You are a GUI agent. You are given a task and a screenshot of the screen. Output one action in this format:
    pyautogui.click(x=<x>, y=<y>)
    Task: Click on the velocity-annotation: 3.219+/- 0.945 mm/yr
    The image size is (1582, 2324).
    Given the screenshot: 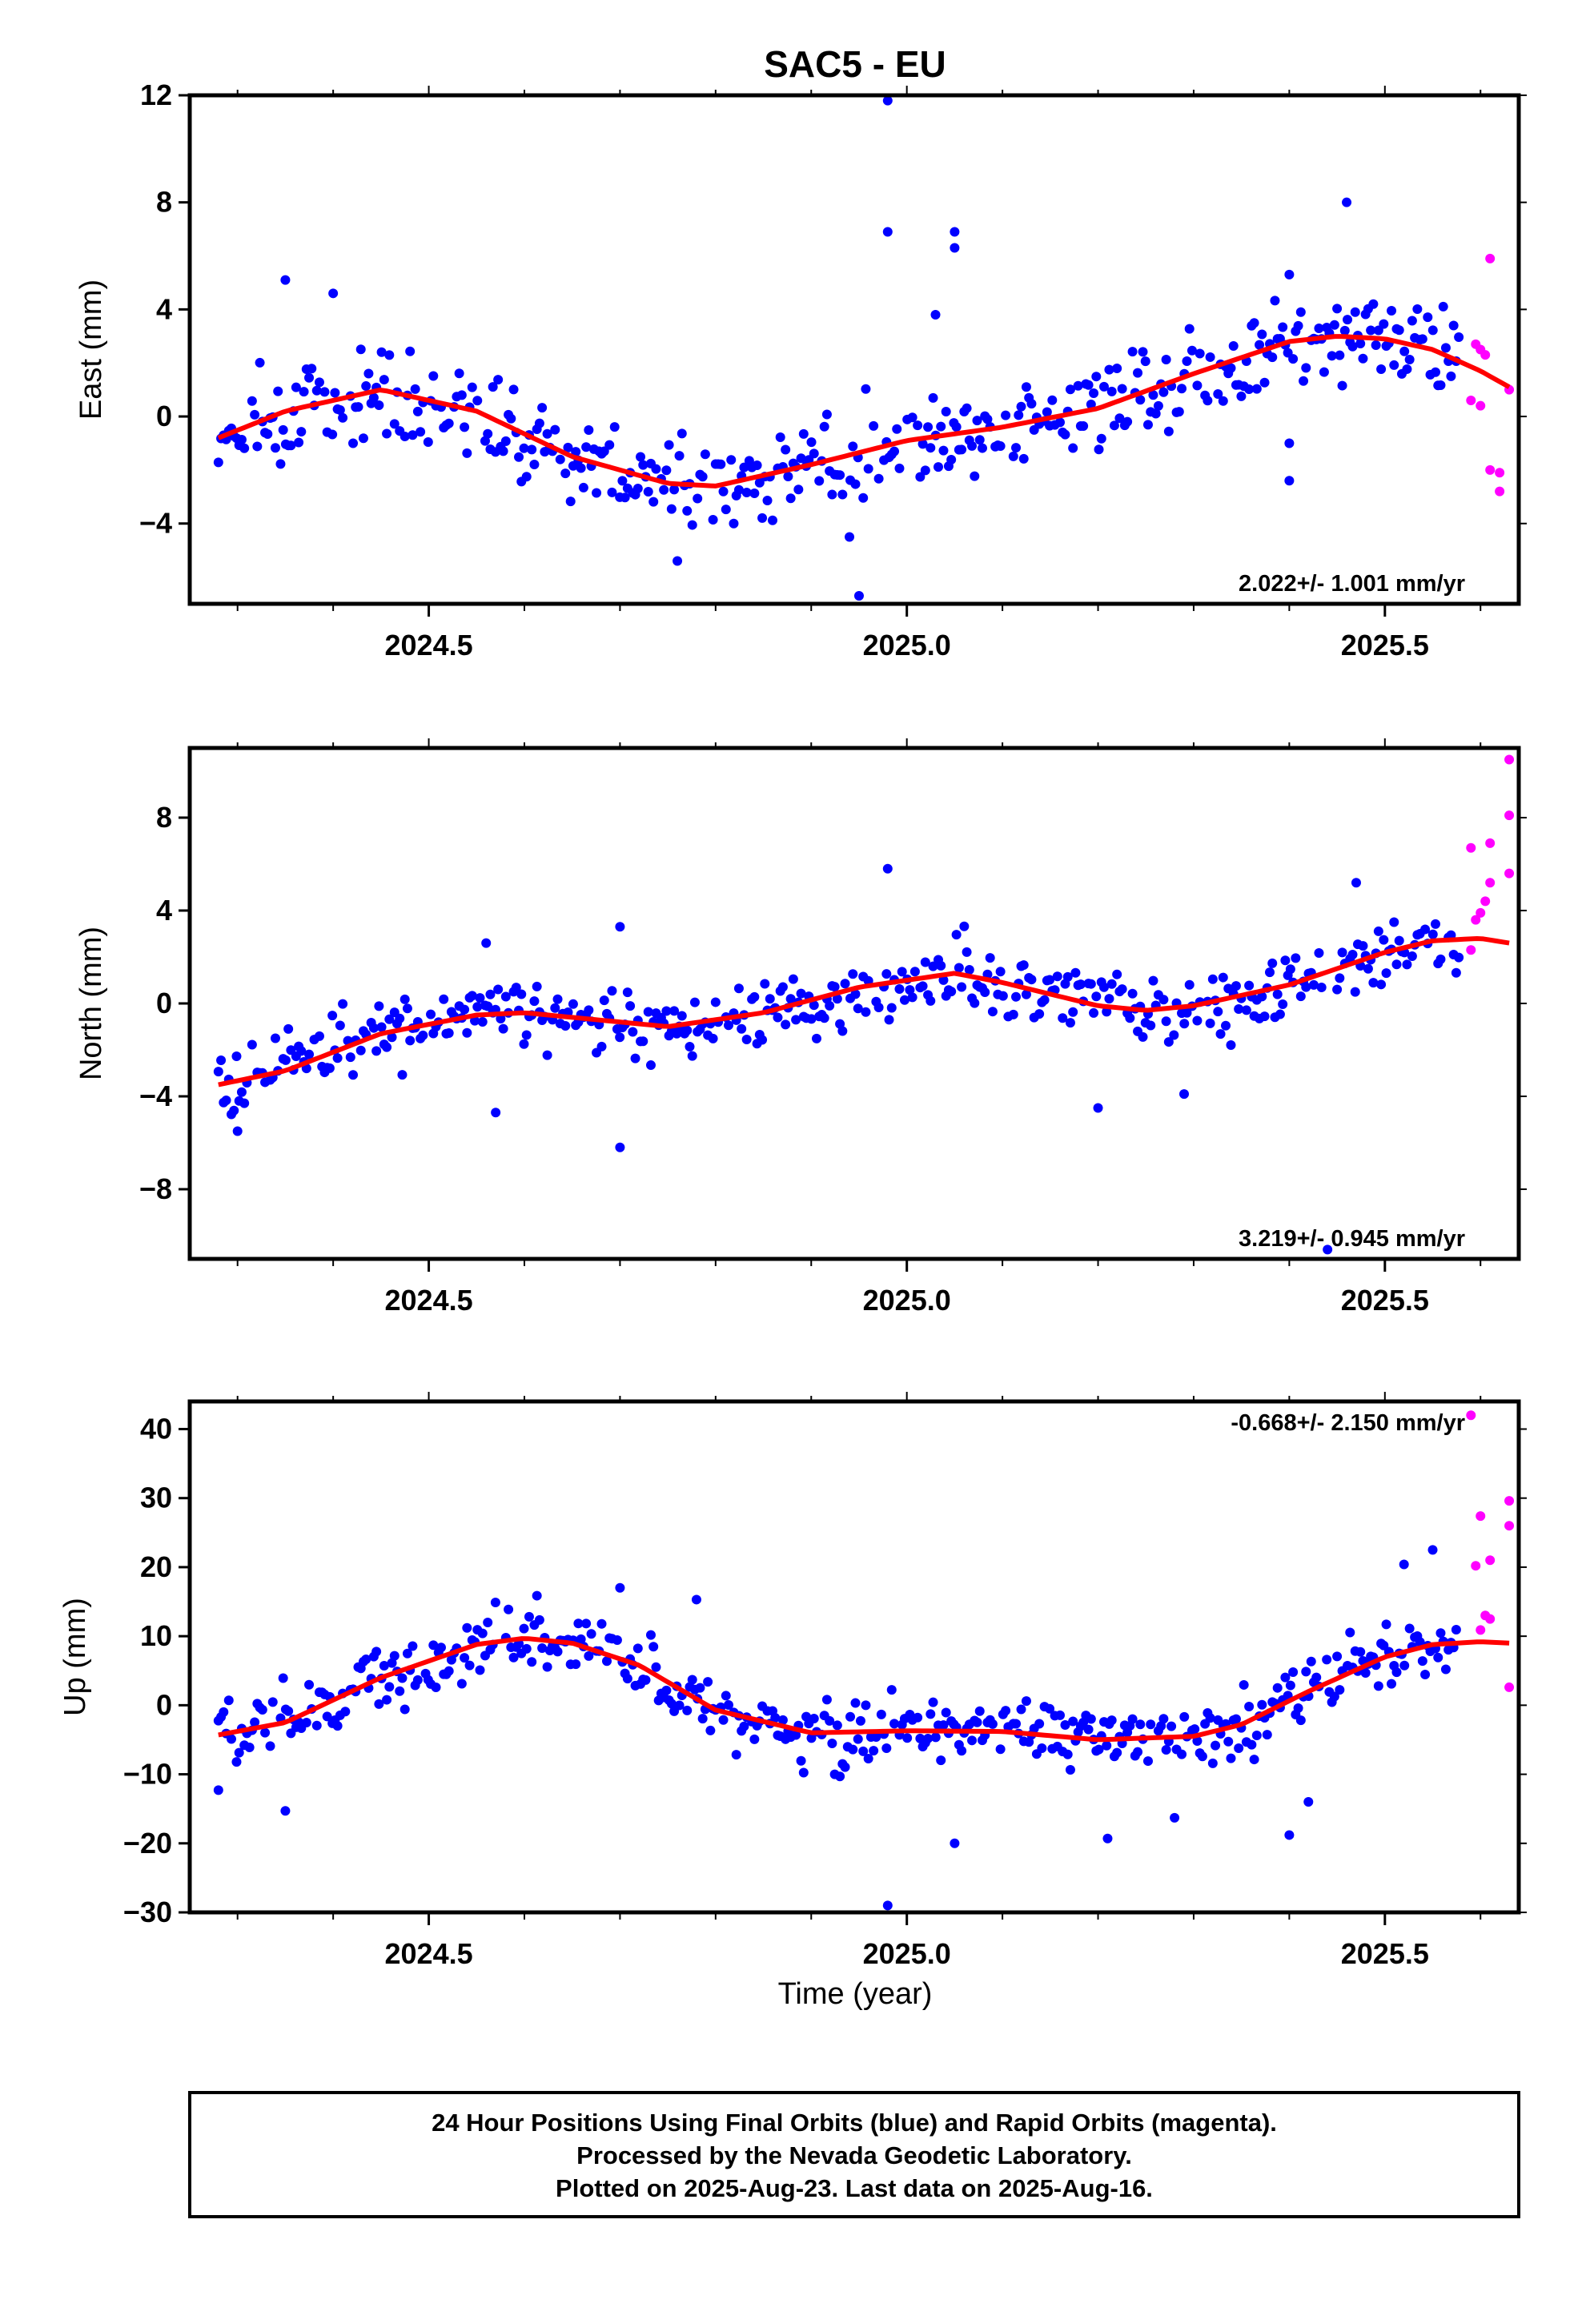 What is the action you would take?
    pyautogui.click(x=1352, y=1239)
    